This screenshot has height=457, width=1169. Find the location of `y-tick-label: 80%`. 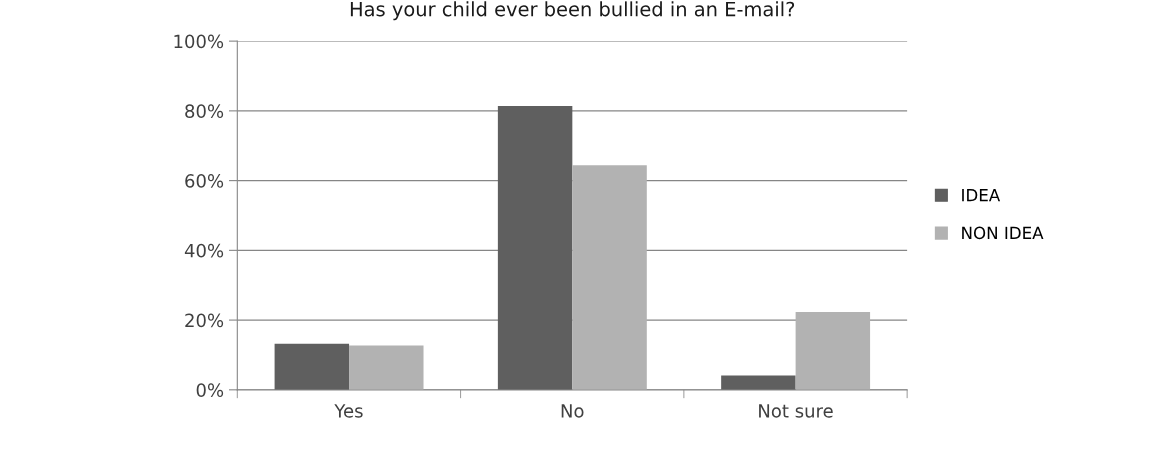

y-tick-label: 80% is located at coordinates (204, 111).